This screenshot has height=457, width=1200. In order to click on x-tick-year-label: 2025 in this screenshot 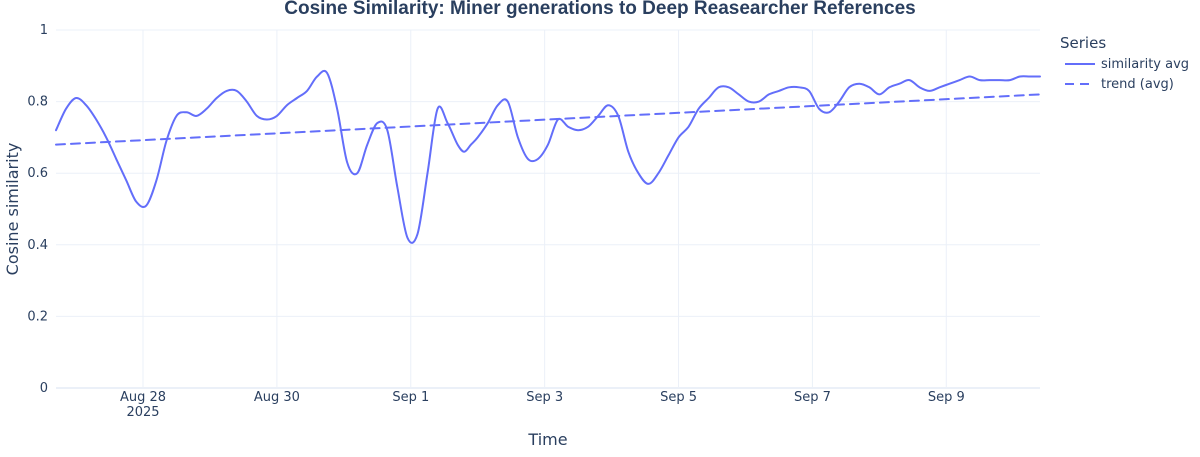, I will do `click(142, 412)`.